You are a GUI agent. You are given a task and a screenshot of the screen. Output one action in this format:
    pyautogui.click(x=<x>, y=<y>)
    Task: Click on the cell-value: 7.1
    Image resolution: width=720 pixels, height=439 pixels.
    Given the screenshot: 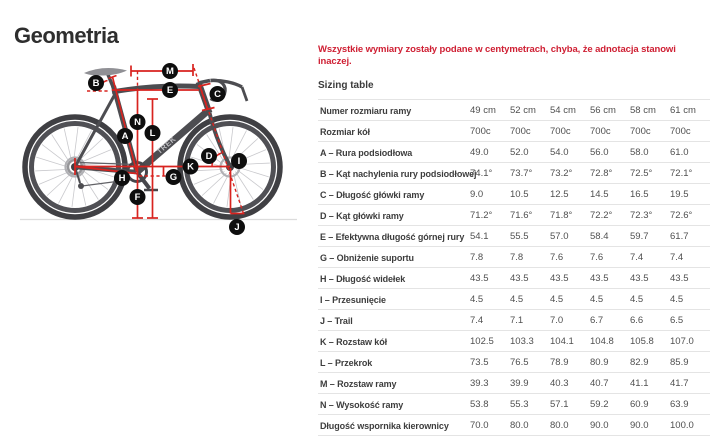 What is the action you would take?
    pyautogui.click(x=517, y=320)
    